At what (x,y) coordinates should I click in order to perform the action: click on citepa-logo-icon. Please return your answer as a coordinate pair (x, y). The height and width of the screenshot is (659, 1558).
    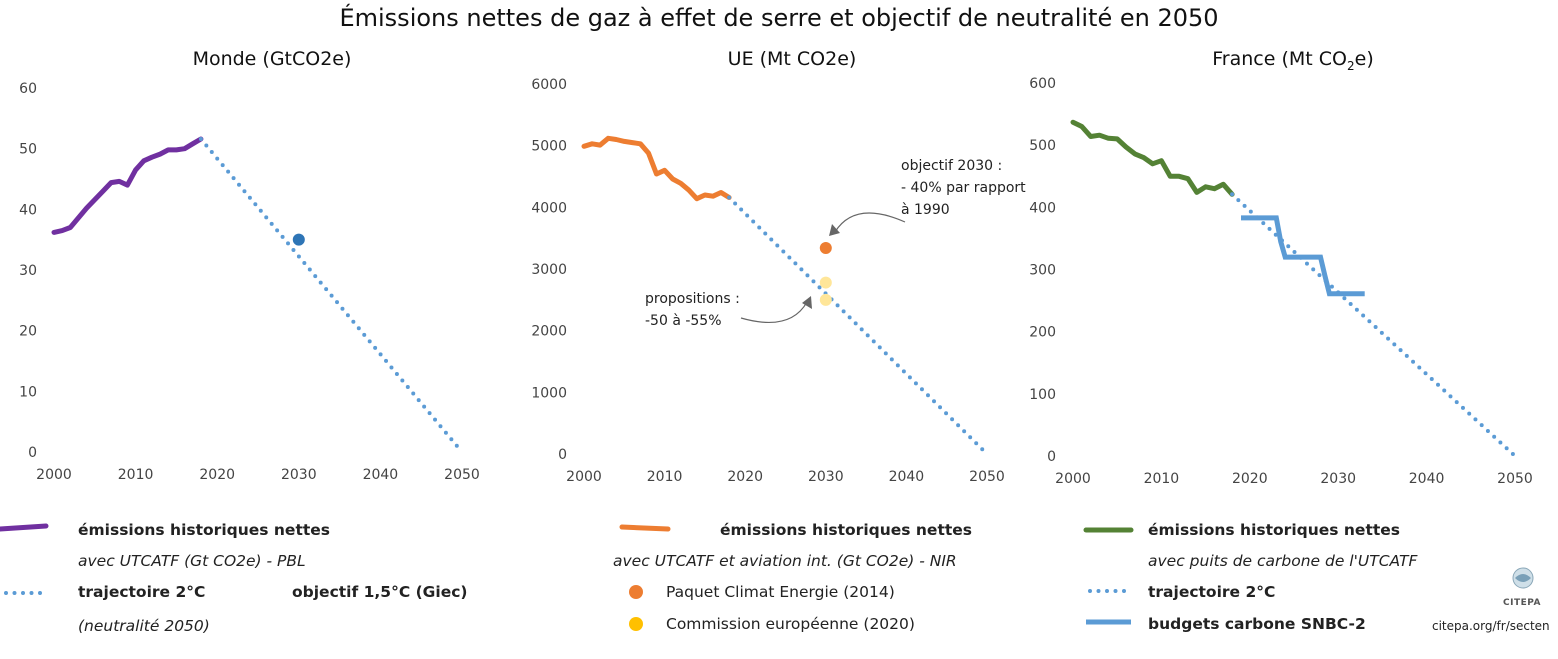
    Looking at the image, I should click on (1523, 578).